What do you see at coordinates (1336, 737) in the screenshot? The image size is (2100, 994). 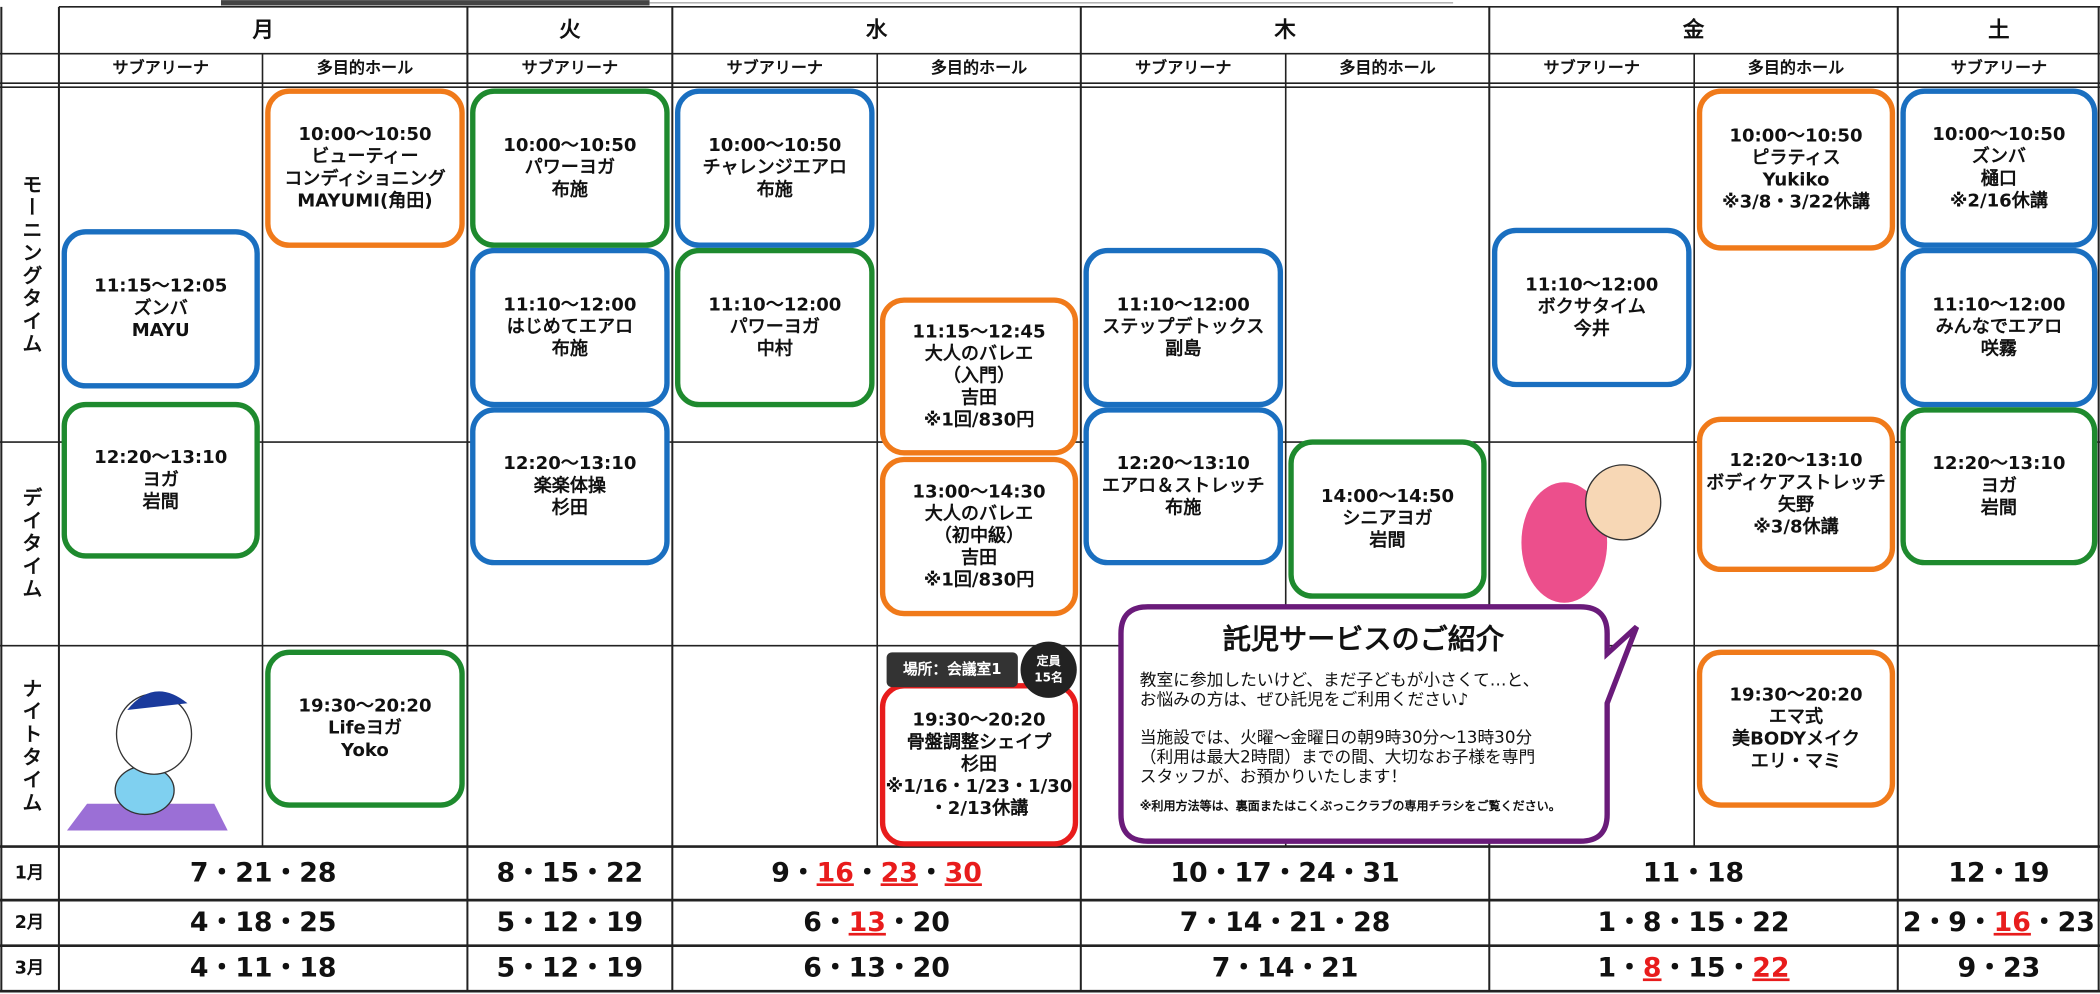 I see `notice-text: 当施設では、火曜～金曜日の朝9時30分～13時30分` at bounding box center [1336, 737].